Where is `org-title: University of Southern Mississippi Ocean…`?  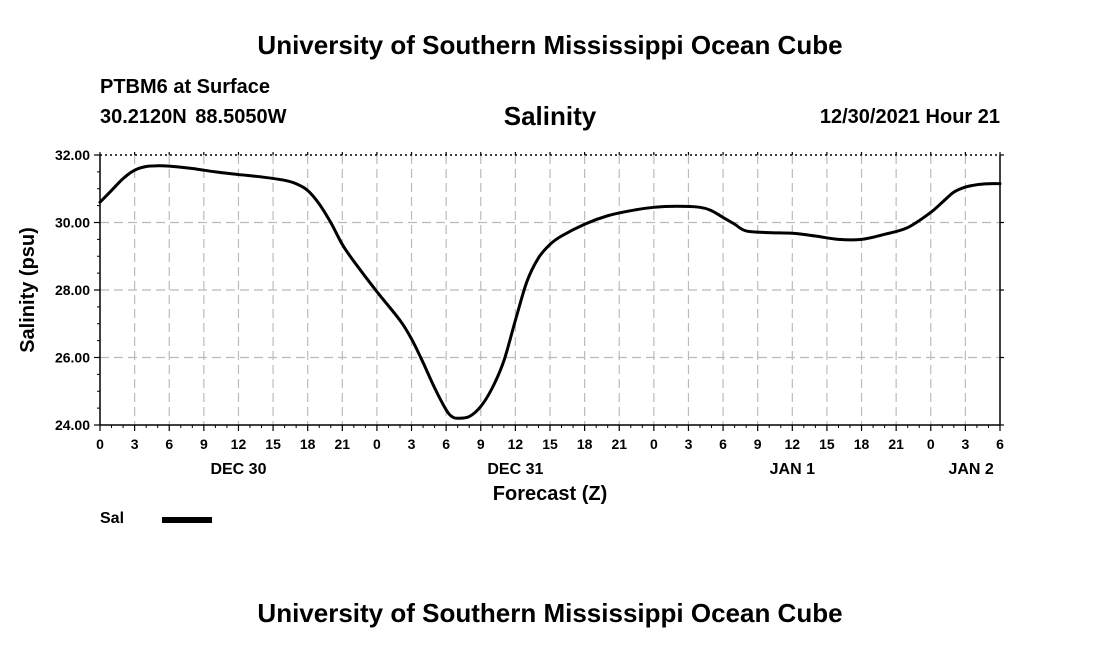
org-title: University of Southern Mississippi Ocean… is located at coordinates (550, 45).